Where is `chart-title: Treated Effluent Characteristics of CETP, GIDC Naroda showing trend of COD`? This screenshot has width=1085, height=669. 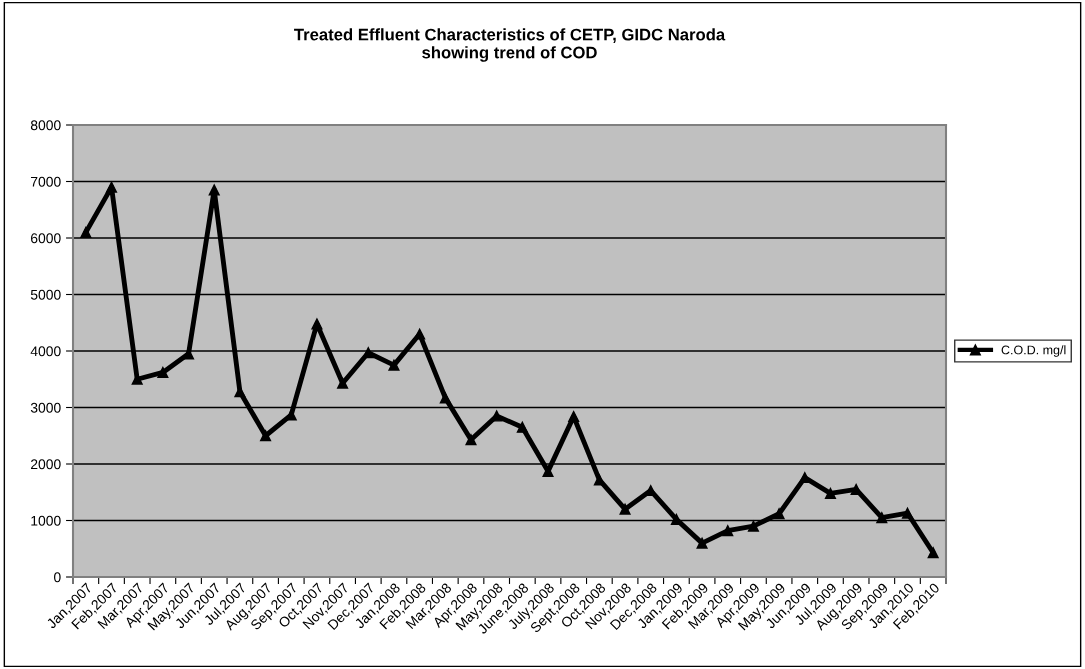 chart-title: Treated Effluent Characteristics of CETP, GIDC Naroda showing trend of COD is located at coordinates (510, 45).